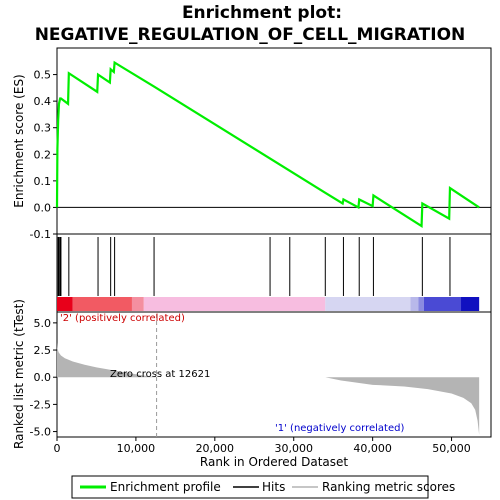  I want to click on es-y-tick-label: 0.3, so click(43, 128).